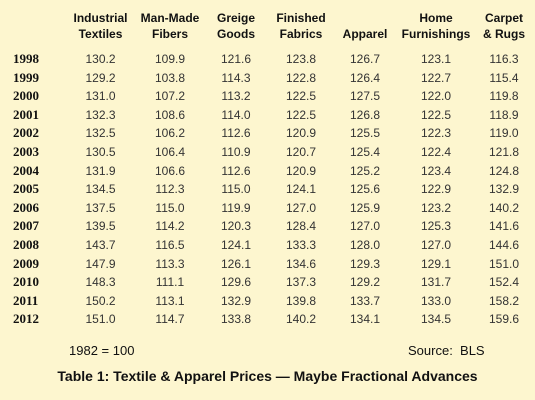 This screenshot has width=535, height=400. Describe the element at coordinates (270, 319) in the screenshot. I see `table-row: 2012 151.0 114.7 133.8 140.2 134.1 134.5 159.6` at that location.